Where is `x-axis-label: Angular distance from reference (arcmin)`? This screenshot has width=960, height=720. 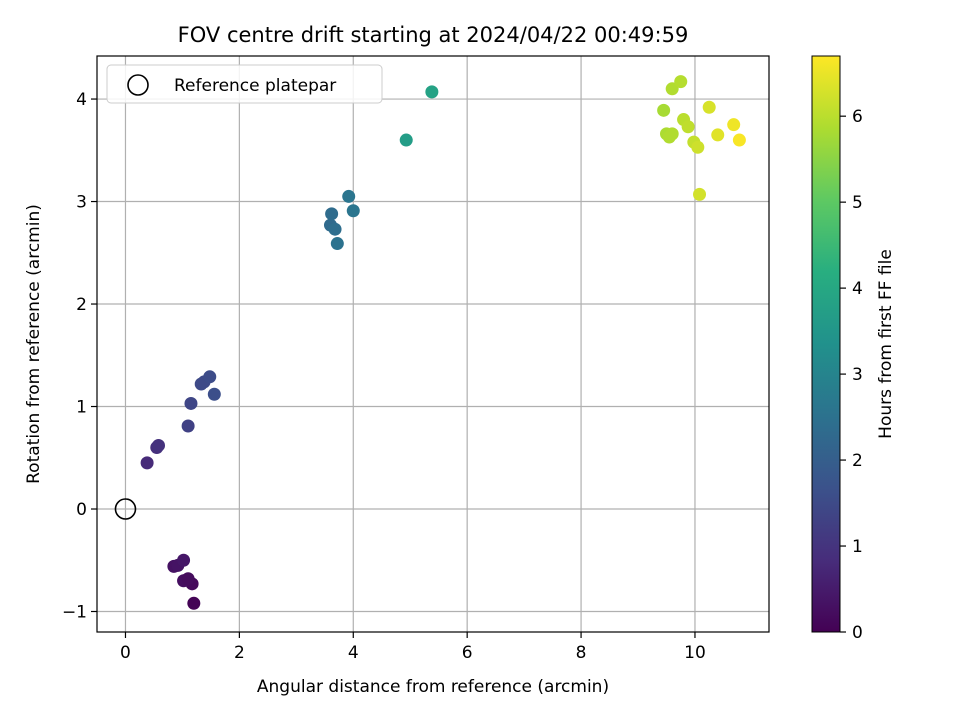 x-axis-label: Angular distance from reference (arcmin) is located at coordinates (433, 687).